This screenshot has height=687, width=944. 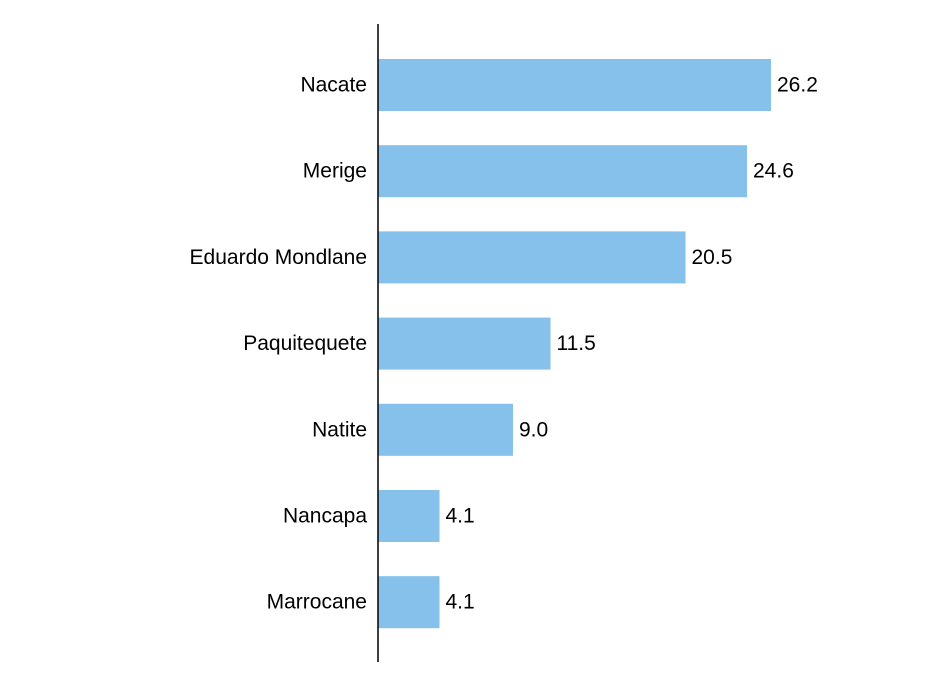 I want to click on bar-merige, so click(x=562, y=171).